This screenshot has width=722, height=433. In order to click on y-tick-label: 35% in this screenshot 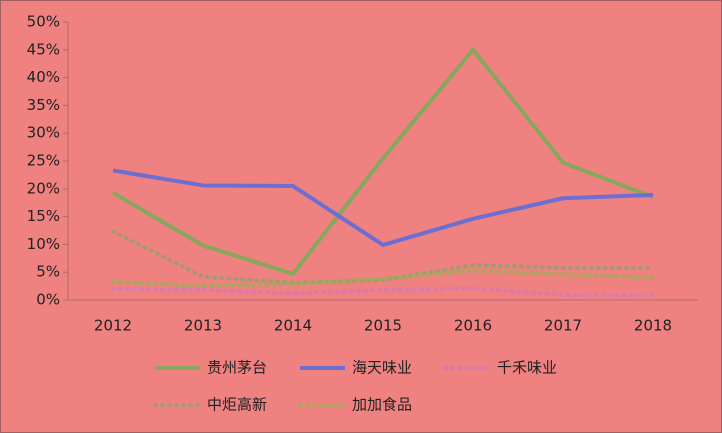, I will do `click(43, 105)`.